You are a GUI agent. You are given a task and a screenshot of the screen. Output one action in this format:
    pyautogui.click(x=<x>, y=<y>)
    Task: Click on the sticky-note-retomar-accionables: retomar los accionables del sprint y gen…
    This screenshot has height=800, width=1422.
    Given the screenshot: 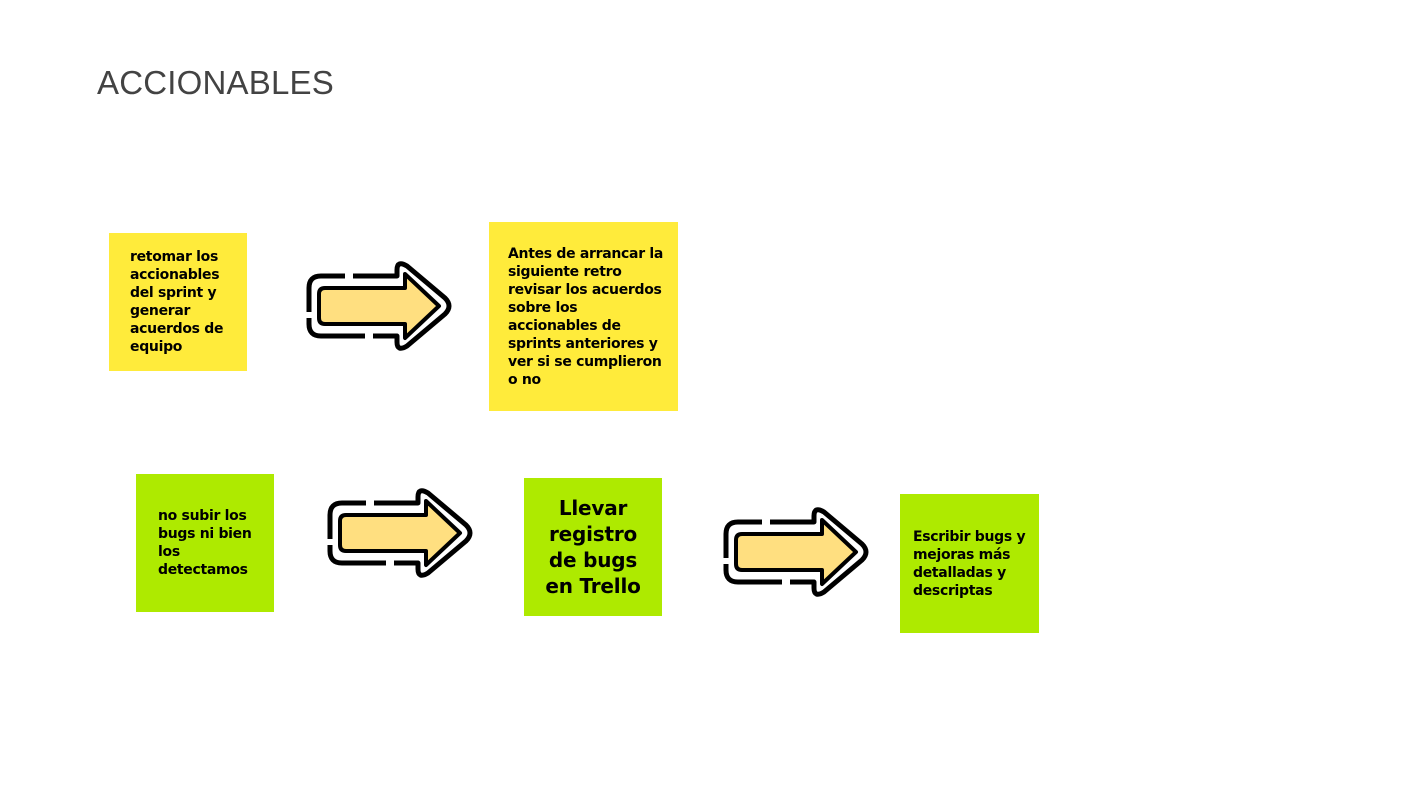 What is the action you would take?
    pyautogui.click(x=178, y=302)
    